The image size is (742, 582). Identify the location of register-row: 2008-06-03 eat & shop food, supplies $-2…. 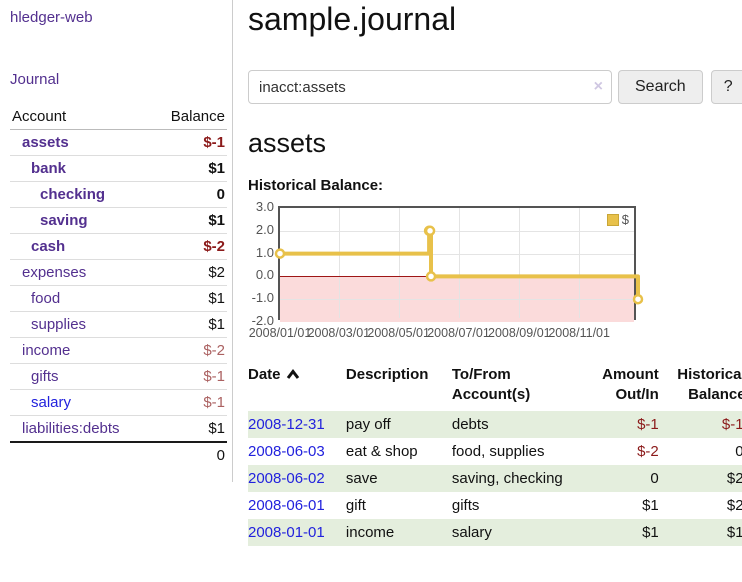
(495, 451).